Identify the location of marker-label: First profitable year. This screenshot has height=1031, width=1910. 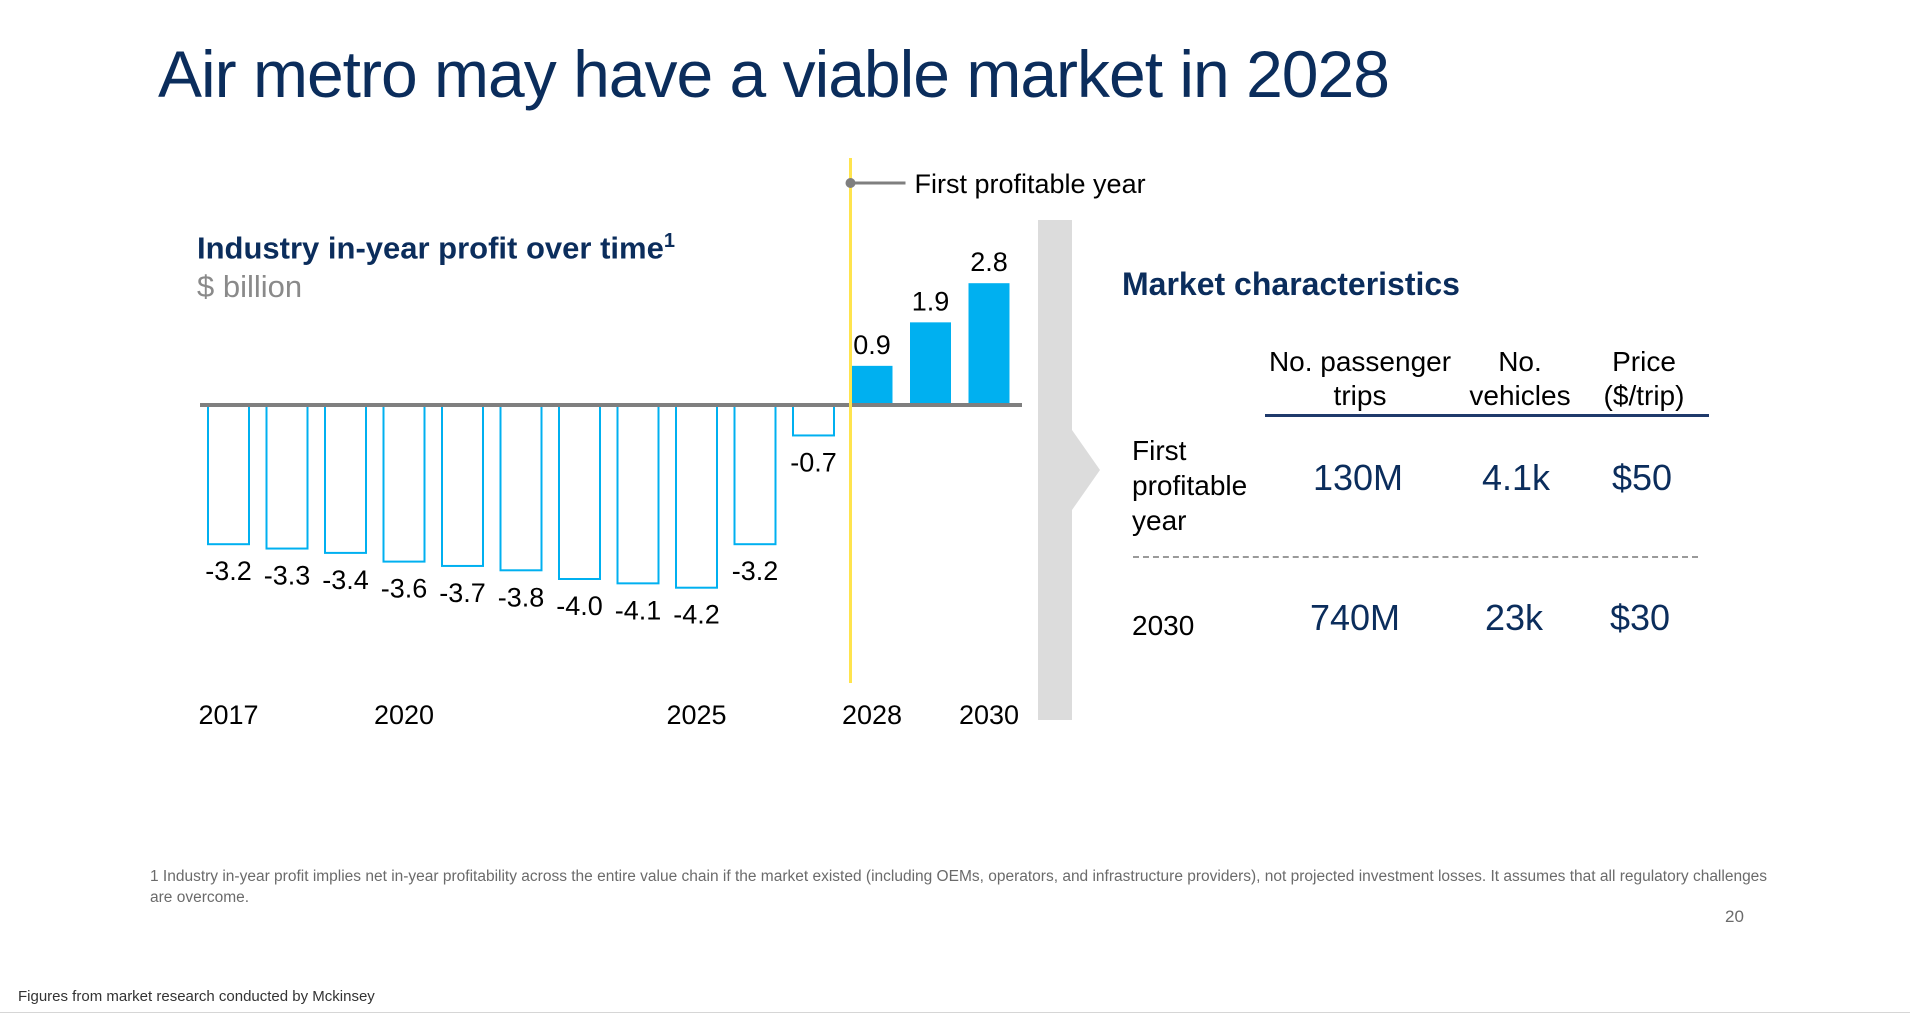
(1030, 184).